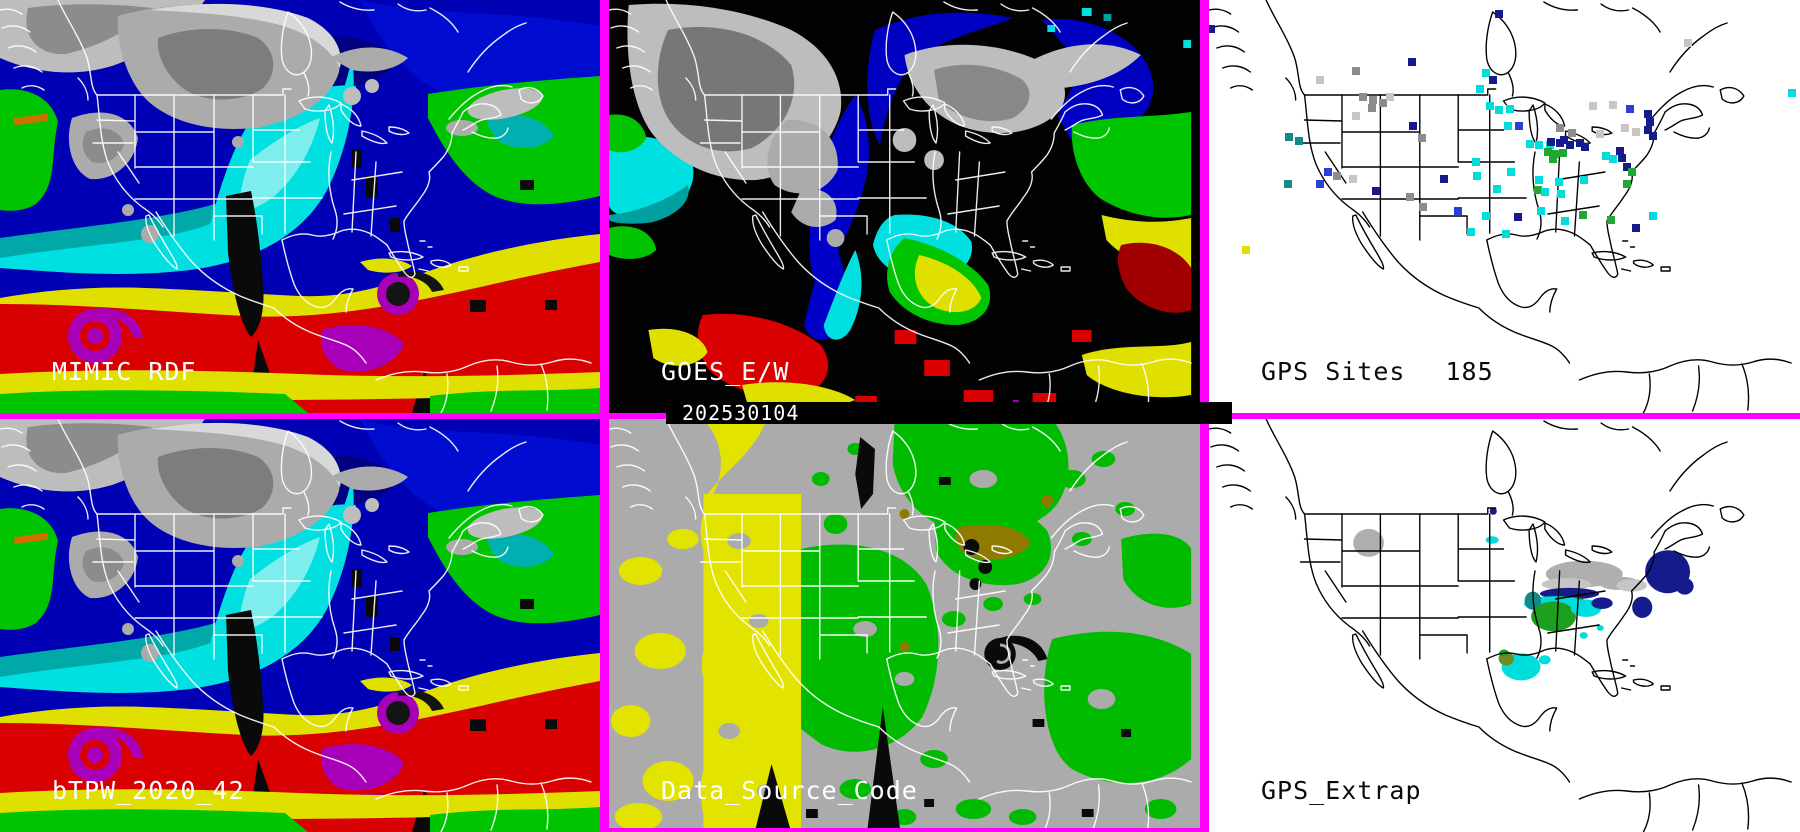  Describe the element at coordinates (741, 413) in the screenshot. I see `timestamp-value: 202530104` at that location.